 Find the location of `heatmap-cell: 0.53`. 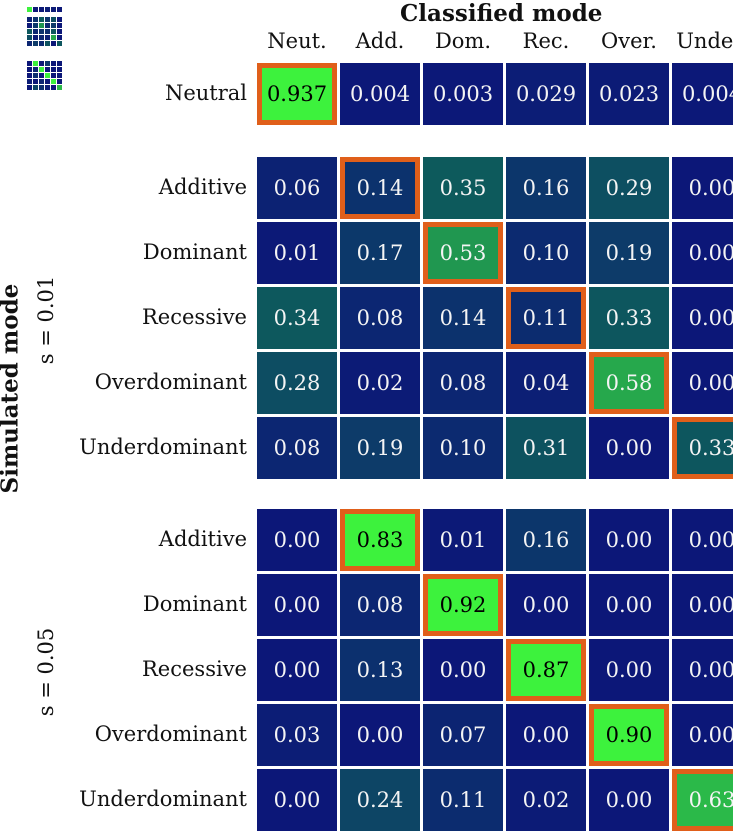

heatmap-cell: 0.53 is located at coordinates (463, 253).